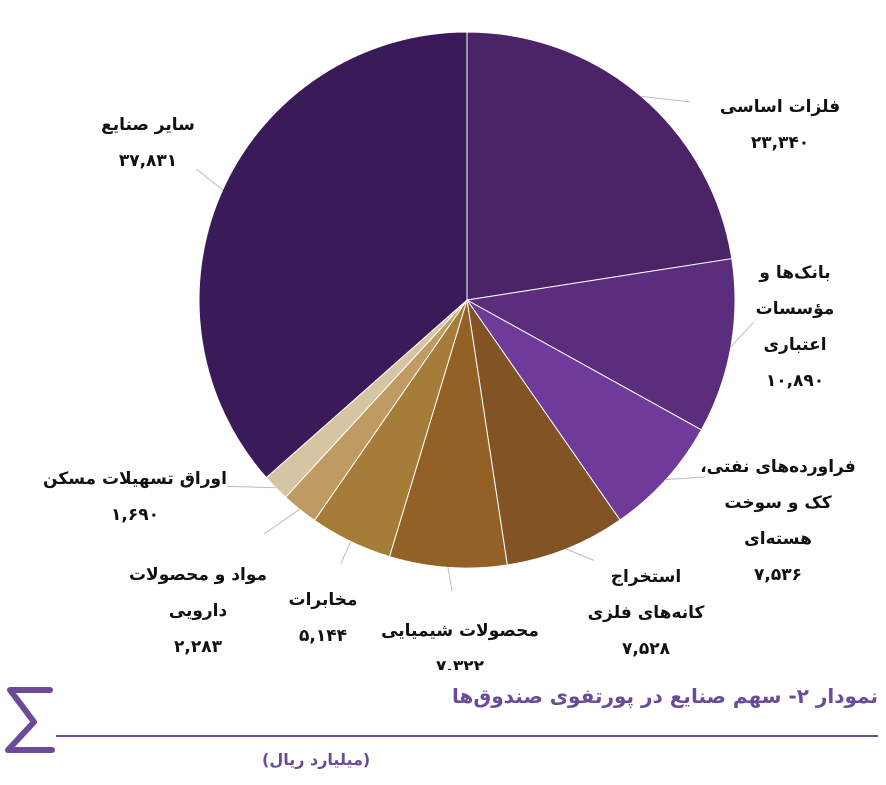 The width and height of the screenshot is (886, 785). What do you see at coordinates (198, 611) in the screenshot?
I see `slice-label-7-line-2: دارویی` at bounding box center [198, 611].